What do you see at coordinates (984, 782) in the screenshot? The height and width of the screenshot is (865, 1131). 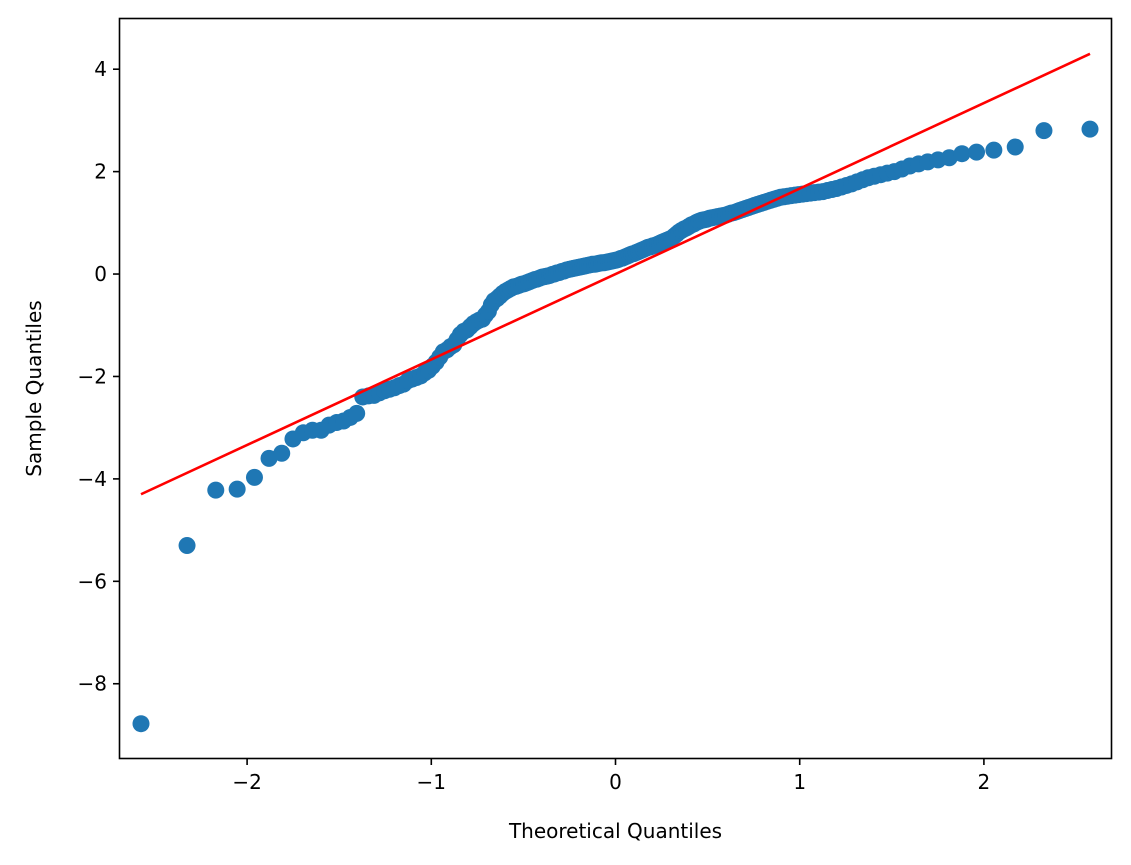 I see `x-tick-label: 2` at bounding box center [984, 782].